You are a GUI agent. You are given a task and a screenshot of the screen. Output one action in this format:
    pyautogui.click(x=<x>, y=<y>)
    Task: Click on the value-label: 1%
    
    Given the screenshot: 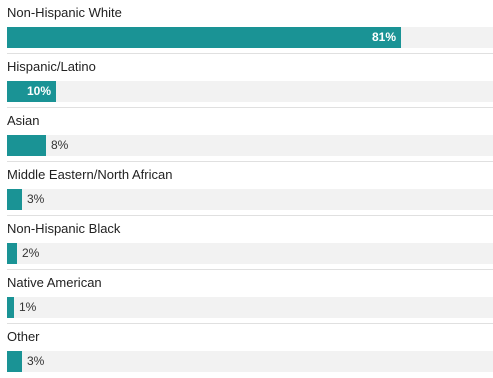 What is the action you would take?
    pyautogui.click(x=28, y=307)
    